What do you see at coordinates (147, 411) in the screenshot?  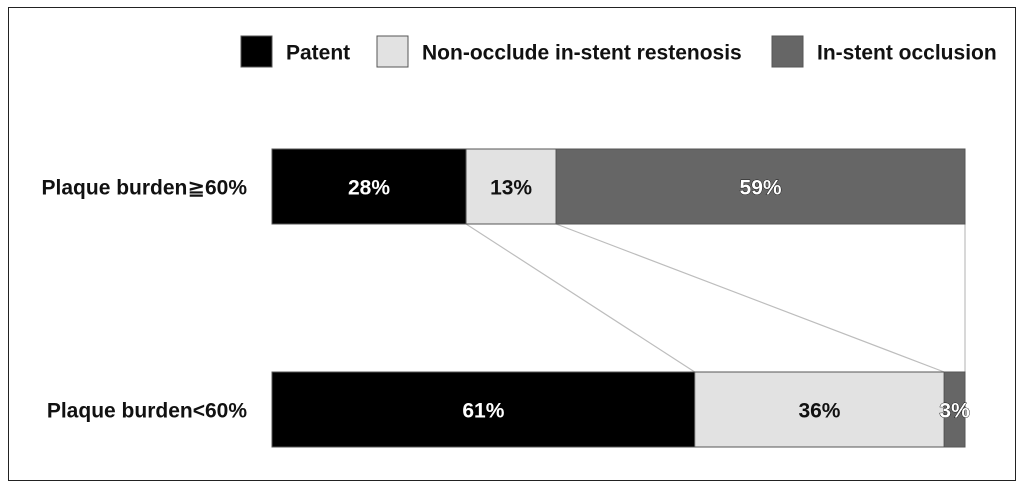 I see `category-label-2: Plaque burden<60%` at bounding box center [147, 411].